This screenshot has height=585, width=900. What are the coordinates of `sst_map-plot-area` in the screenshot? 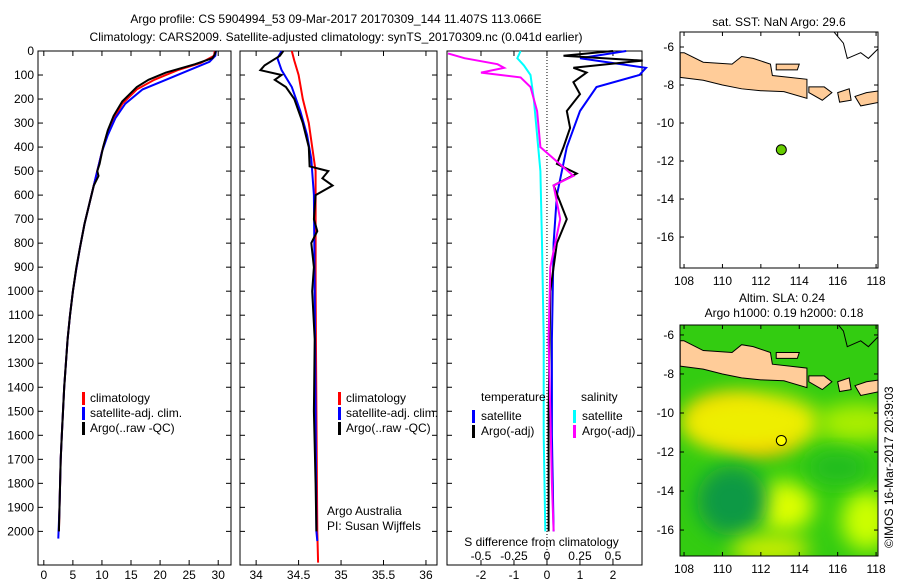 It's located at (779, 69).